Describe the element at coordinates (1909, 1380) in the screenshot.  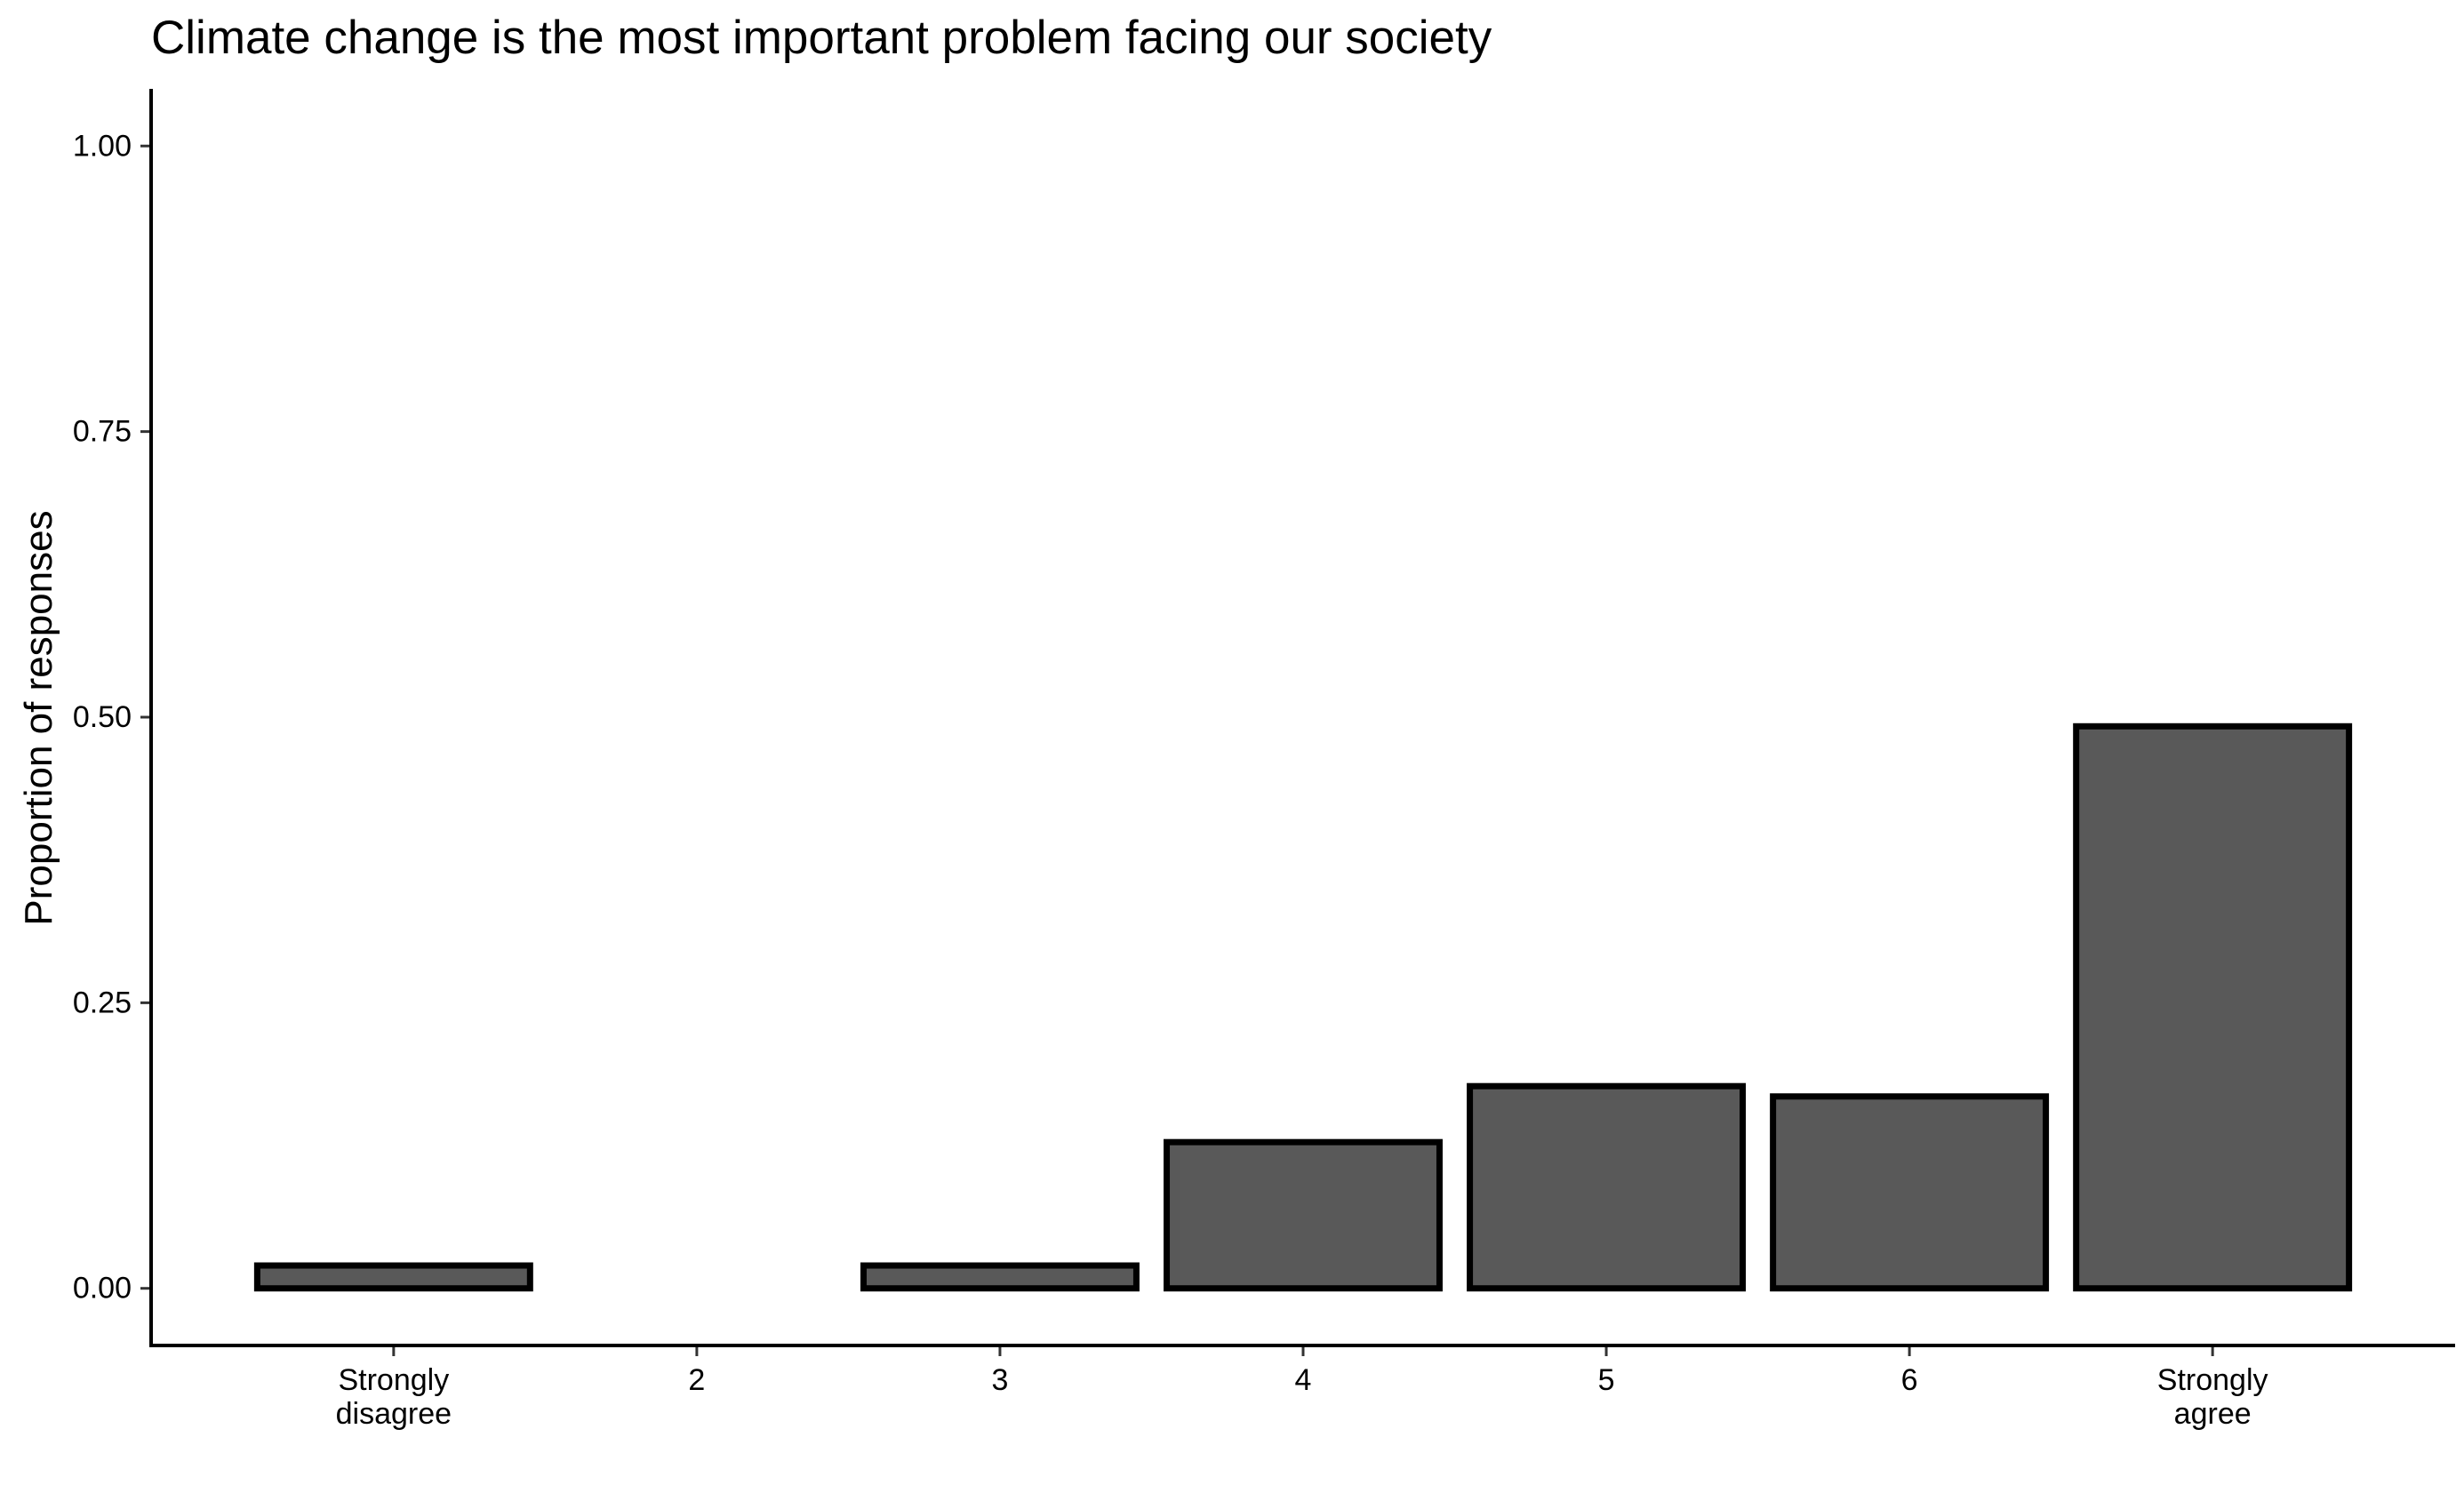
I see `x-tick-label: 6` at that location.